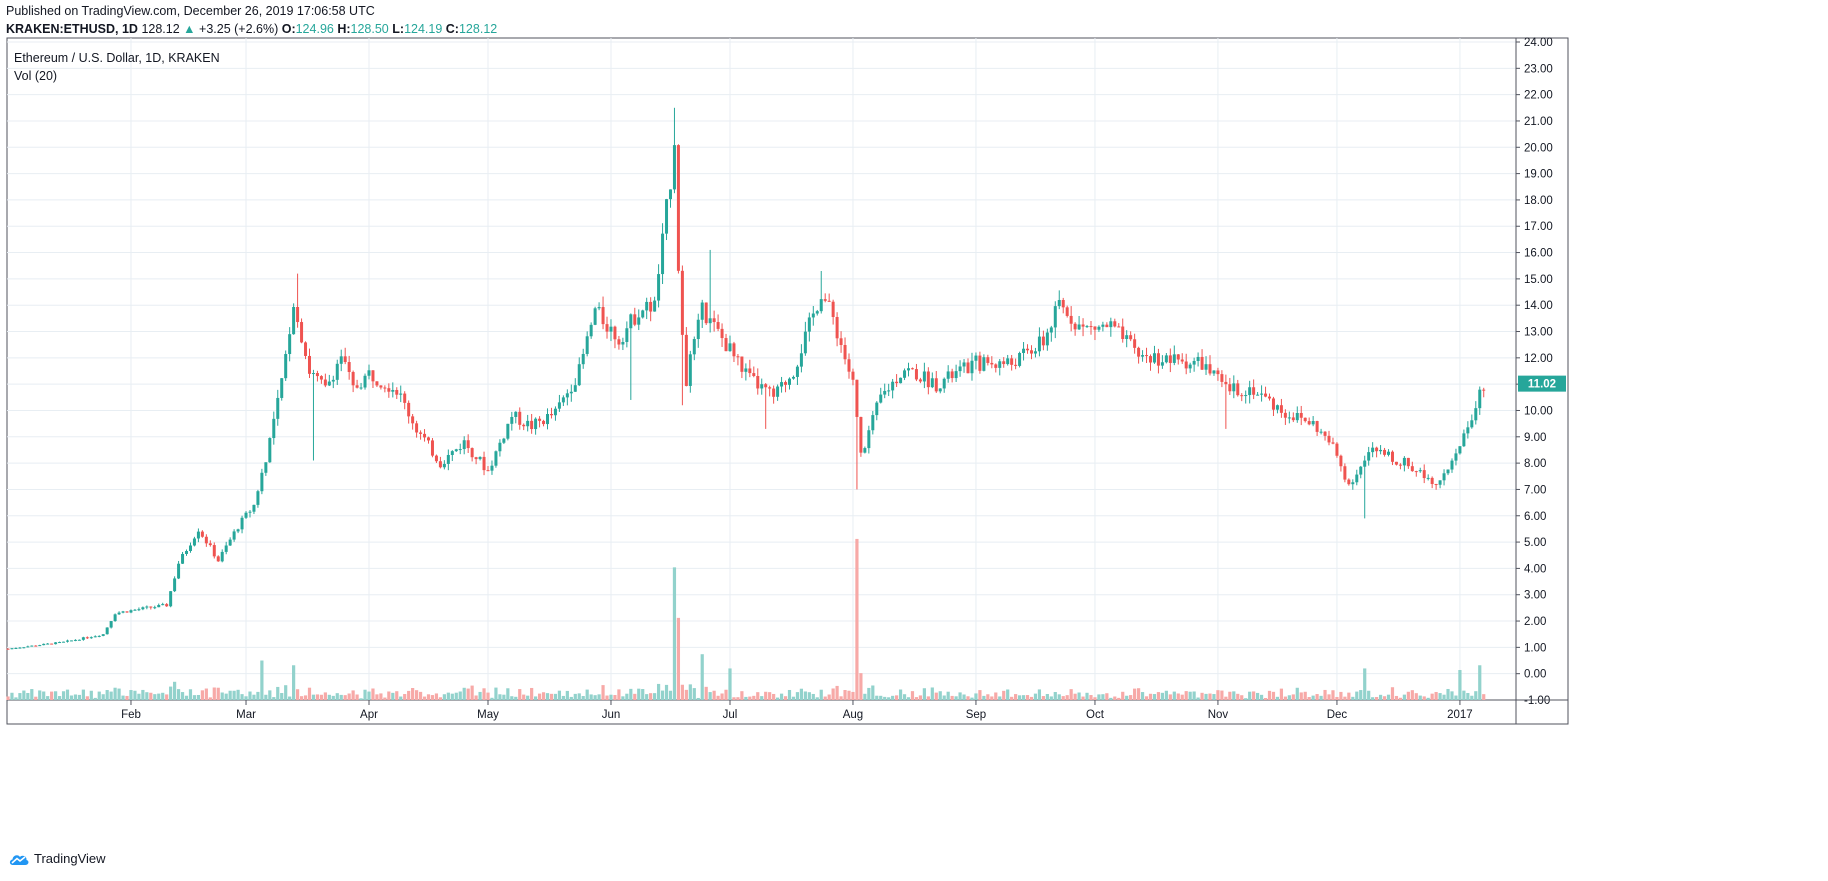 The width and height of the screenshot is (1828, 881). I want to click on tradingview-cloud-icon, so click(19, 859).